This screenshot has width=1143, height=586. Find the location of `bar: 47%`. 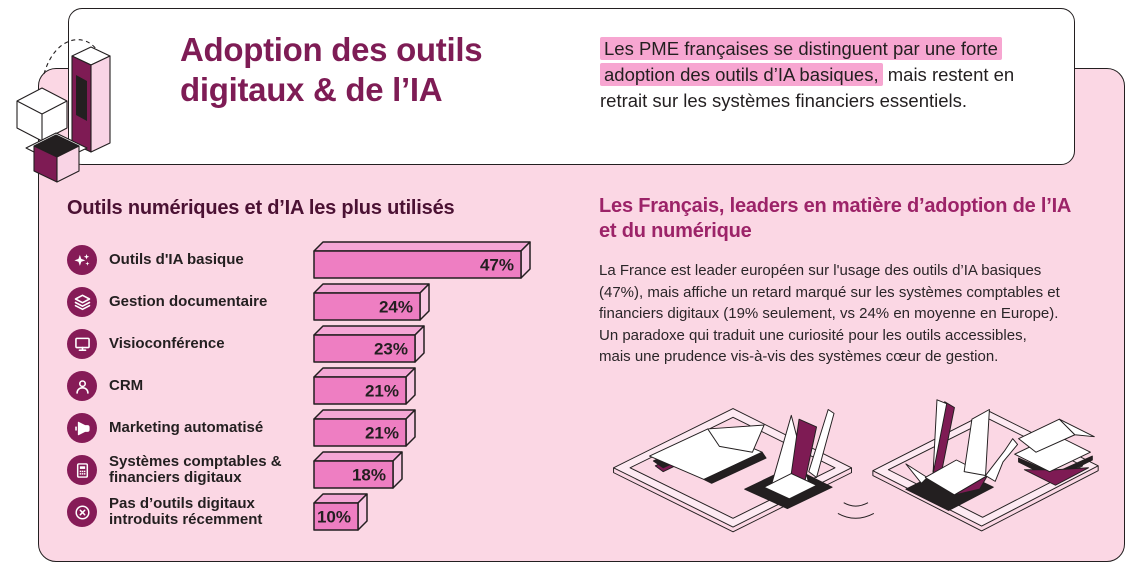

bar: 47% is located at coordinates (422, 260).